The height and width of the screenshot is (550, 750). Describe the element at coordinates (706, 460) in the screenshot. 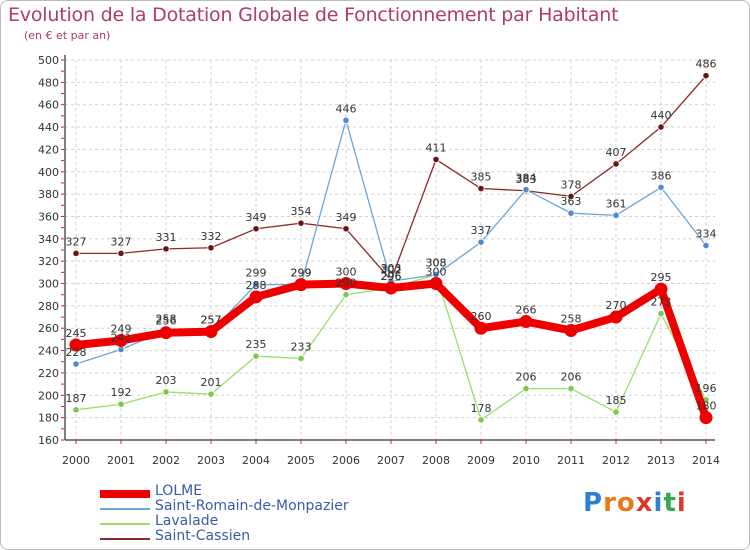

I see `x-tick-label: 2014` at that location.